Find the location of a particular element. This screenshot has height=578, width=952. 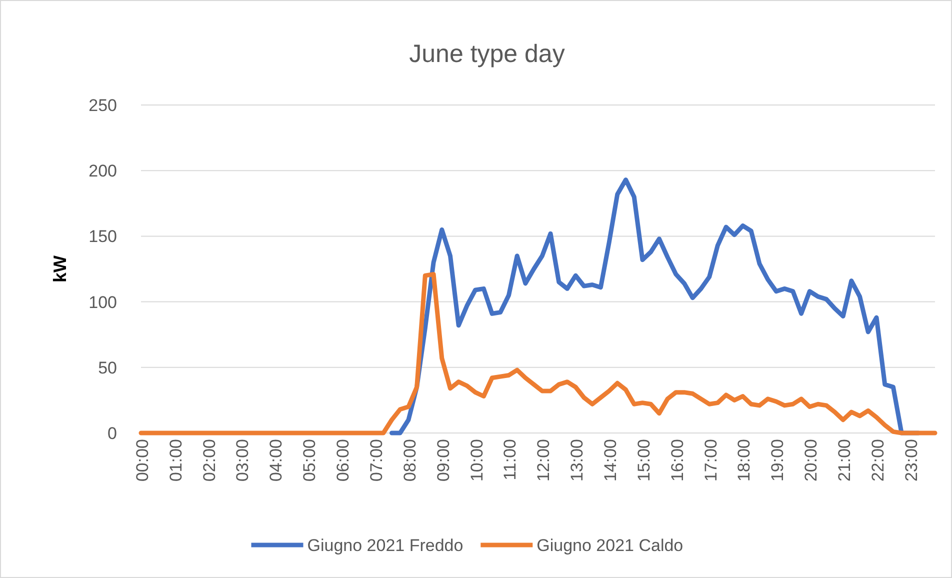

legend-label: Giugno 2021 Caldo is located at coordinates (610, 545).